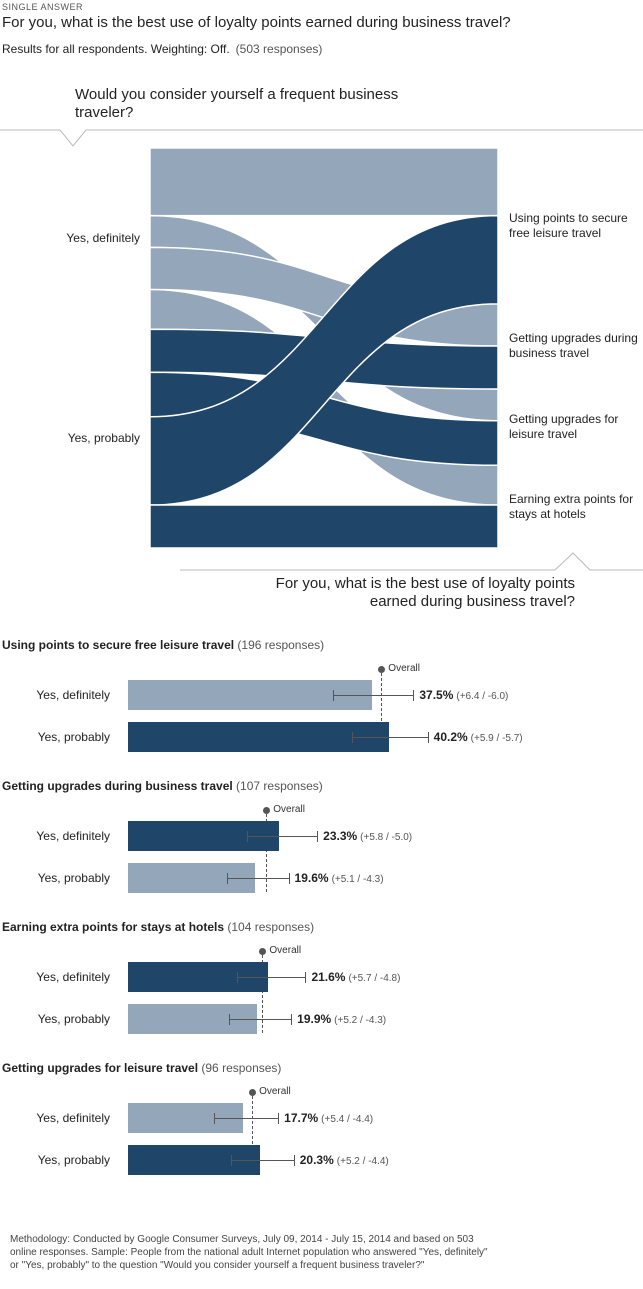 The height and width of the screenshot is (1289, 643). What do you see at coordinates (43, 7) in the screenshot?
I see `question-type-label: SINGLE ANSWER` at bounding box center [43, 7].